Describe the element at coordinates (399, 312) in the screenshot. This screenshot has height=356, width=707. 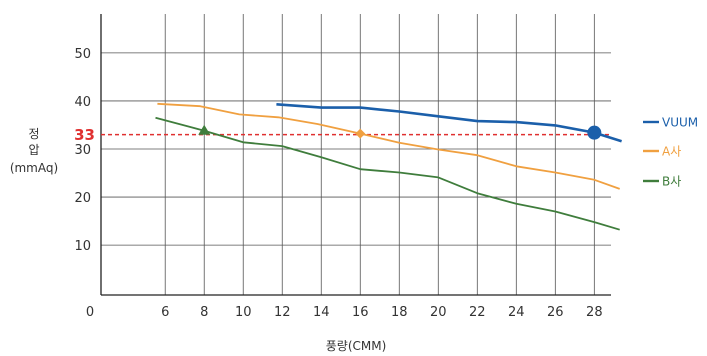
I see `x-tick-label: 18` at that location.